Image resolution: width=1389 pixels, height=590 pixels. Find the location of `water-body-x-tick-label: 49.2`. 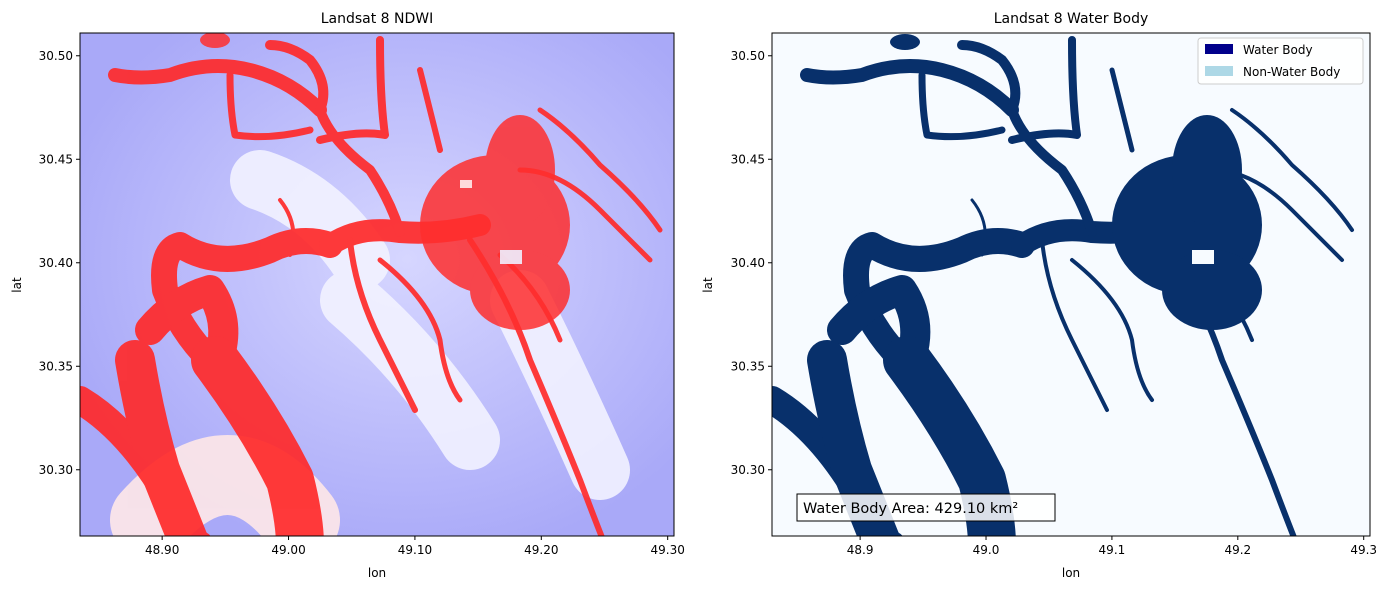

water-body-x-tick-label: 49.2 is located at coordinates (1237, 550).